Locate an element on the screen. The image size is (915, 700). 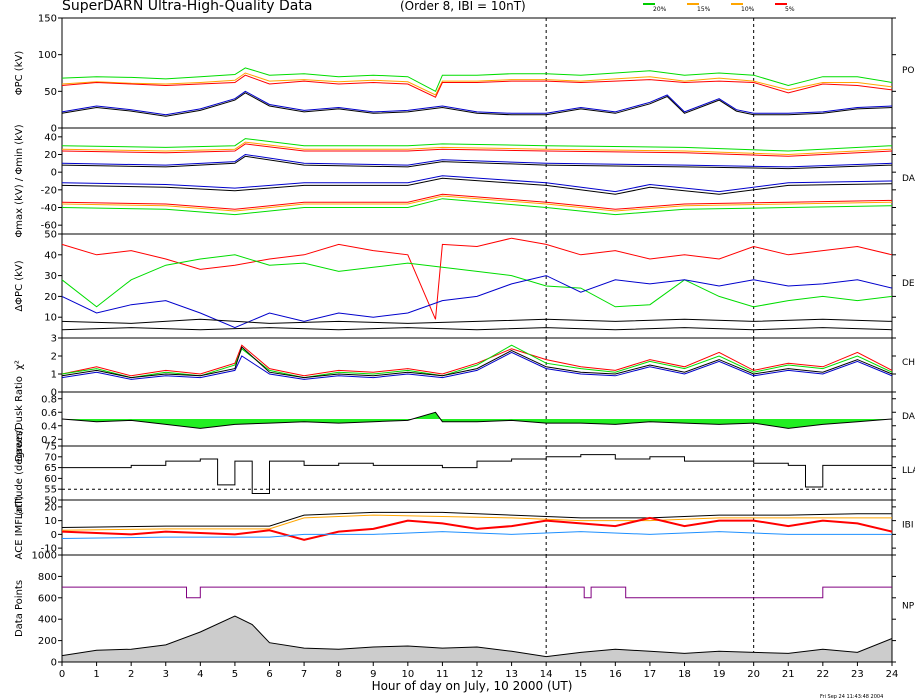
y-tick-label: 0.8 is located at coordinates (49, 399).